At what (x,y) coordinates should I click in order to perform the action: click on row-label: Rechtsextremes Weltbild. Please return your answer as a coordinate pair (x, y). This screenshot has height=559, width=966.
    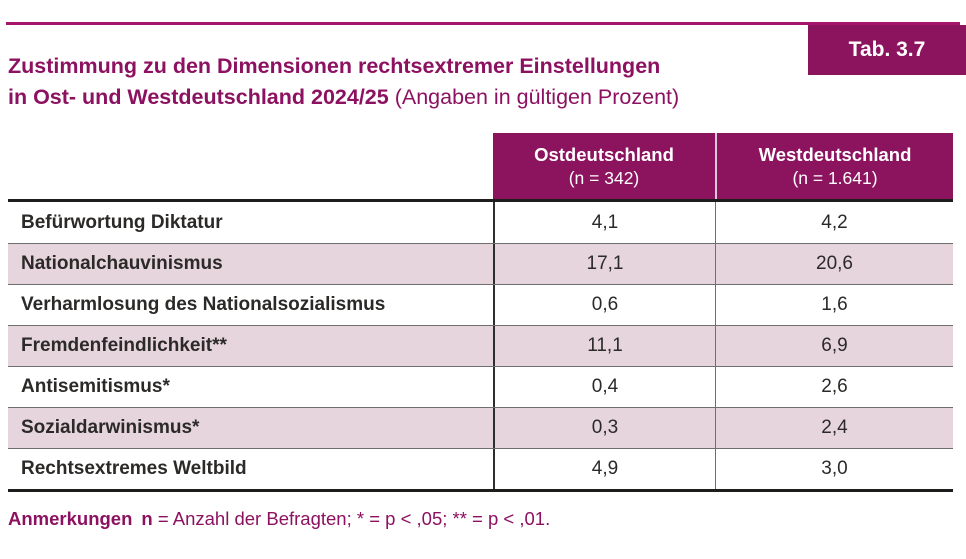
    Looking at the image, I should click on (134, 468).